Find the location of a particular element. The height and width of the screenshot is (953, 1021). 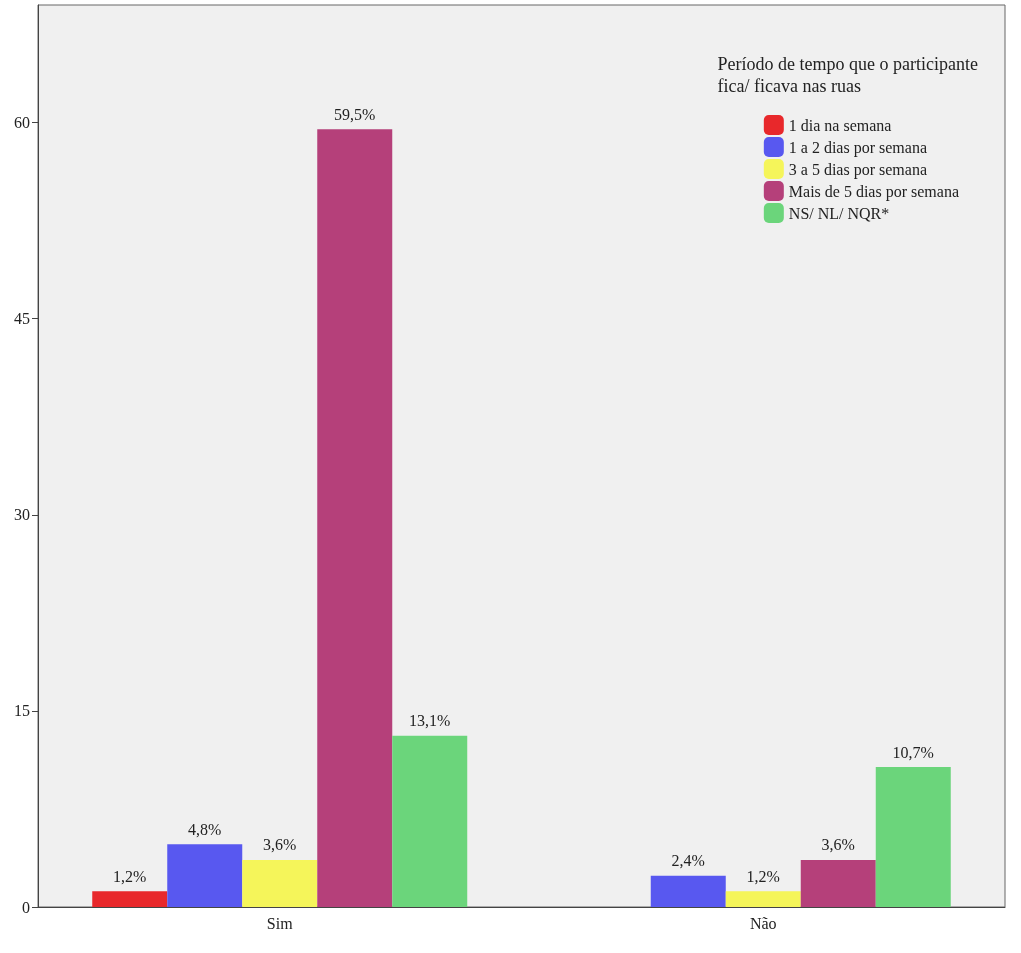

y-tick-label: 30 is located at coordinates (22, 515).